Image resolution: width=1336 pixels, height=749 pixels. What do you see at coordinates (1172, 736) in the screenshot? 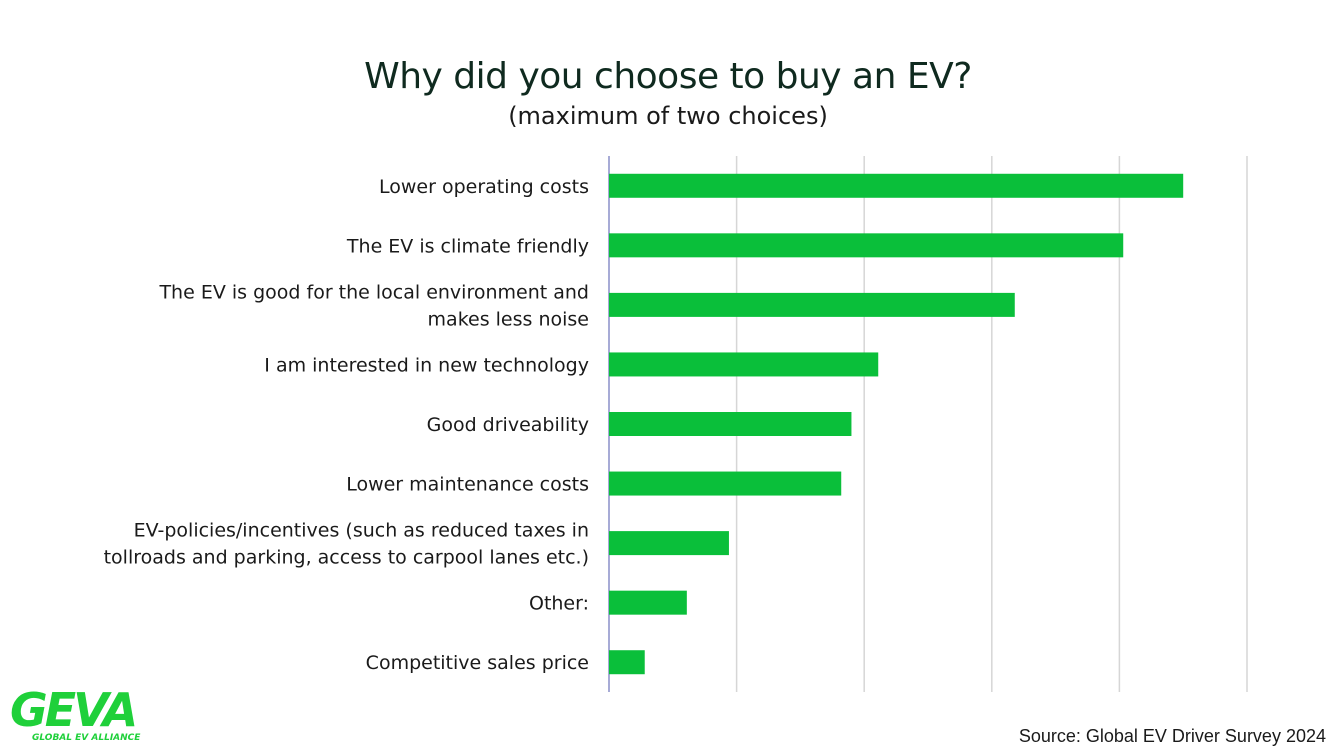
I see `source-note: Source: Global EV Driver Survey 2024` at bounding box center [1172, 736].